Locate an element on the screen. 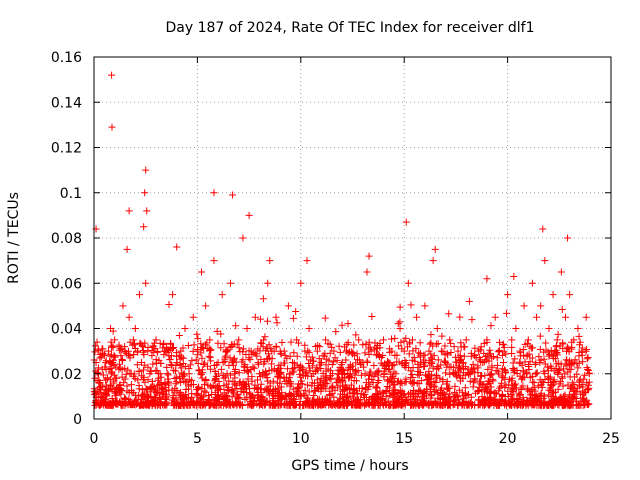 Image resolution: width=640 pixels, height=480 pixels. y-tick-label: 0 is located at coordinates (77, 420).